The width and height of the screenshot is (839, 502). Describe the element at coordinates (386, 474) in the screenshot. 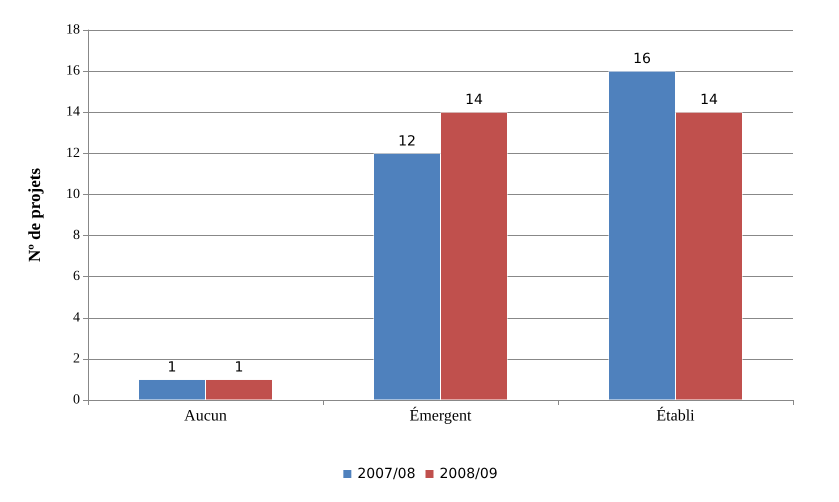

I see `legend-label: 2007/08` at that location.